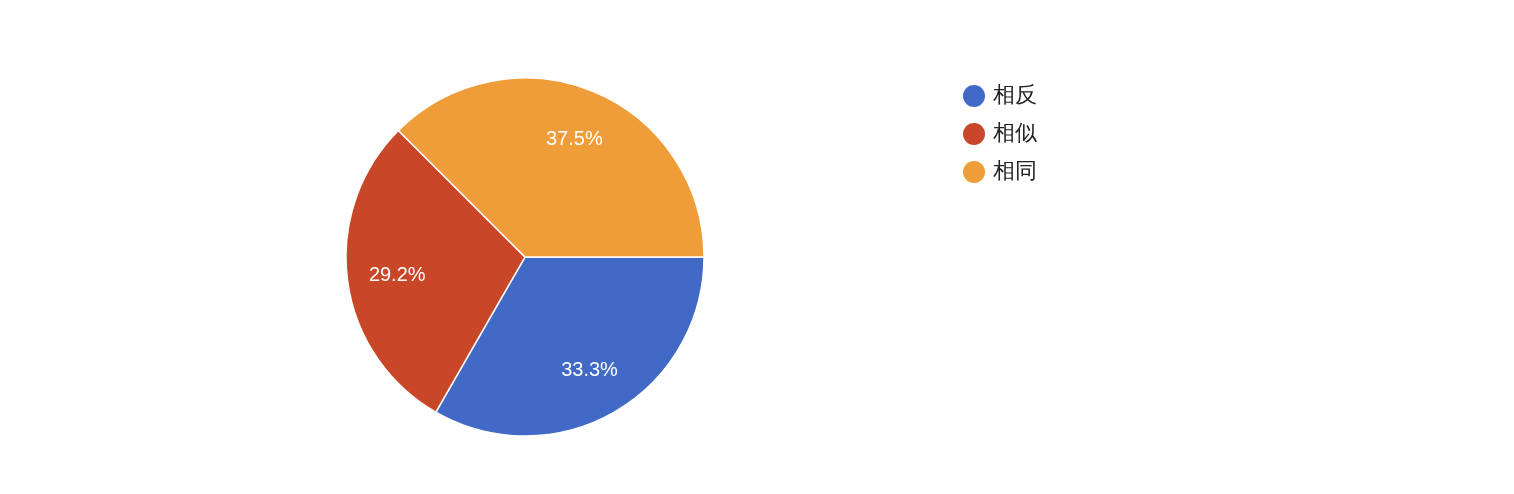 The image size is (1514, 494). What do you see at coordinates (397, 273) in the screenshot?
I see `data-label: 29.2%` at bounding box center [397, 273].